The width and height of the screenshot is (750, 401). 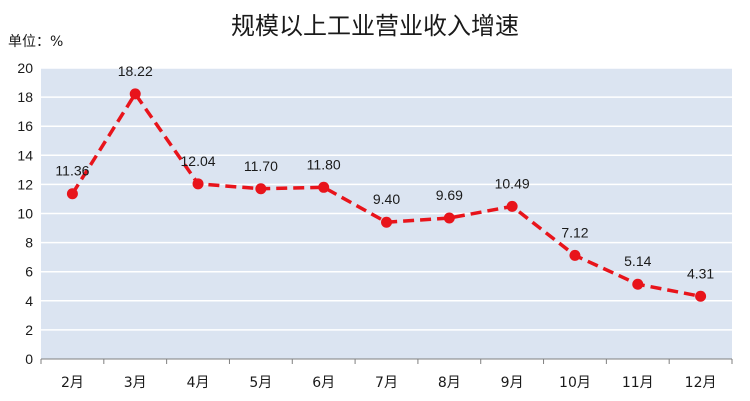 What do you see at coordinates (637, 261) in the screenshot?
I see `data-label: 5.14` at bounding box center [637, 261].